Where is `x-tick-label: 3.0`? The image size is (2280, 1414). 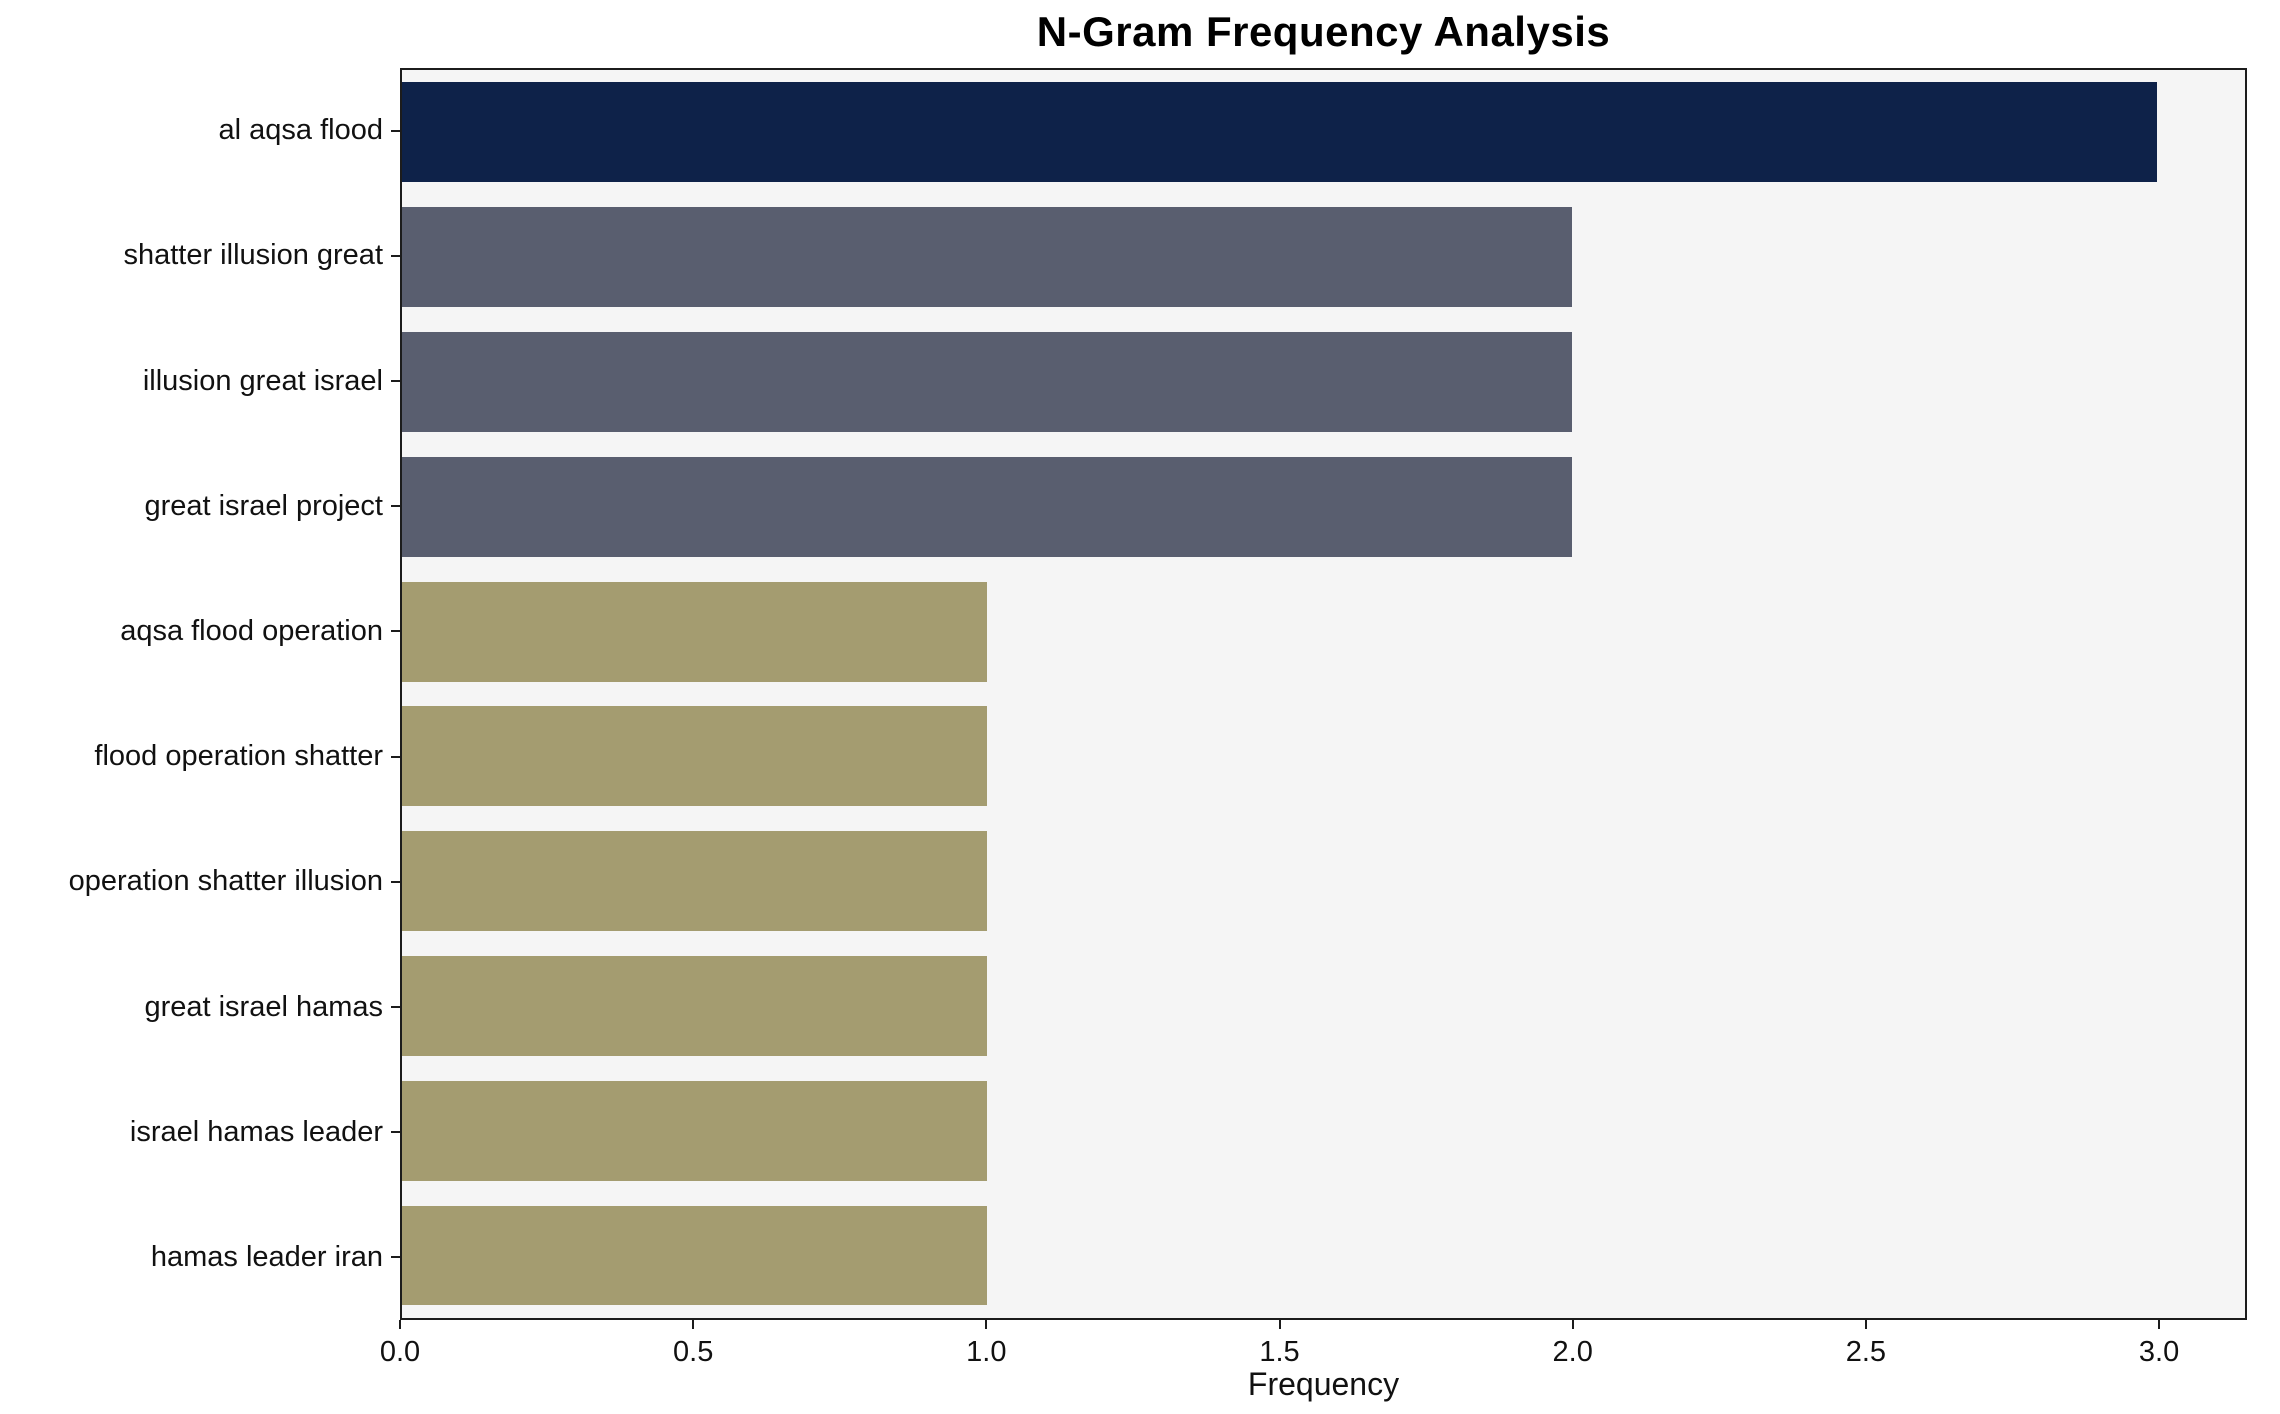
x-tick-label: 3.0 is located at coordinates (2159, 1352).